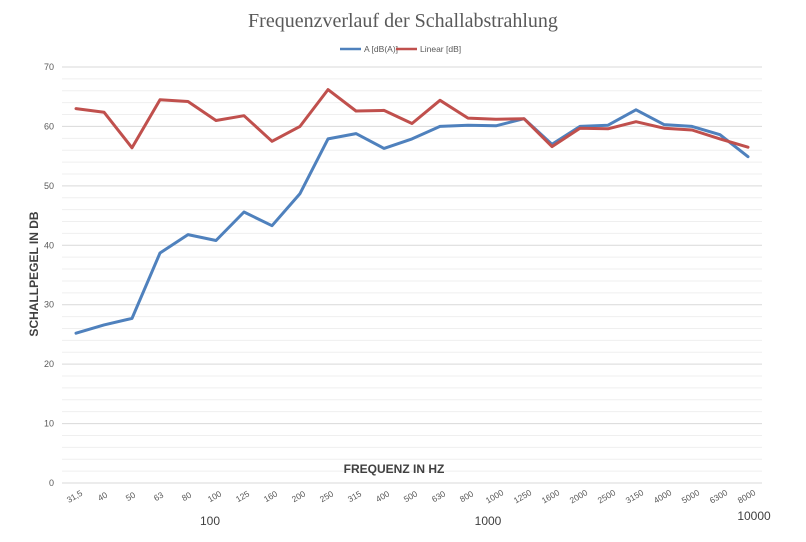  What do you see at coordinates (34, 273) in the screenshot?
I see `y-axis-label: SCHALLPEGEL IN DB` at bounding box center [34, 273].